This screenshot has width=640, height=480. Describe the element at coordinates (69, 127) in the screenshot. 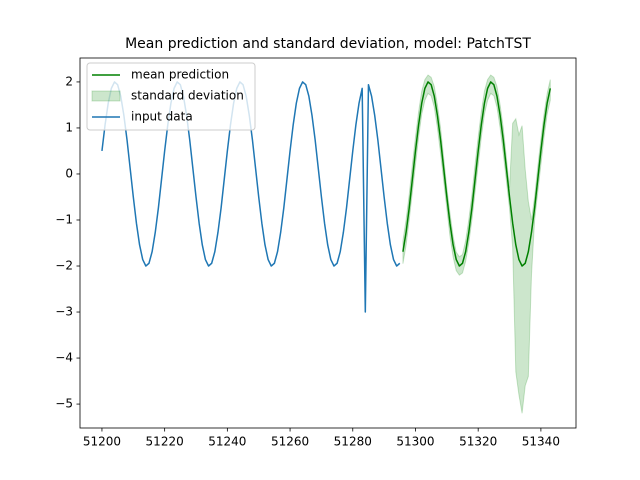

I see `y-tick-label: 1` at that location.